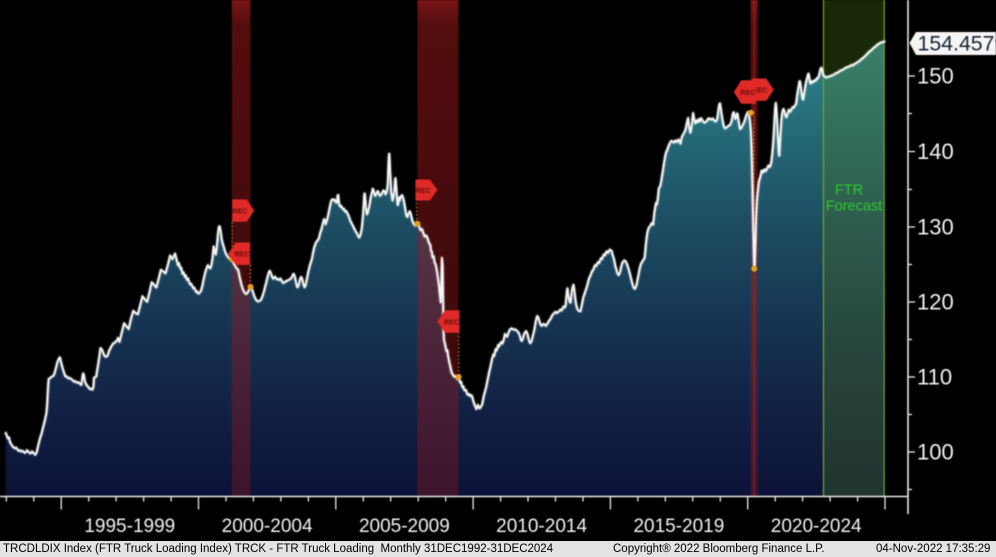  I want to click on svg-text: 150, so click(935, 76).